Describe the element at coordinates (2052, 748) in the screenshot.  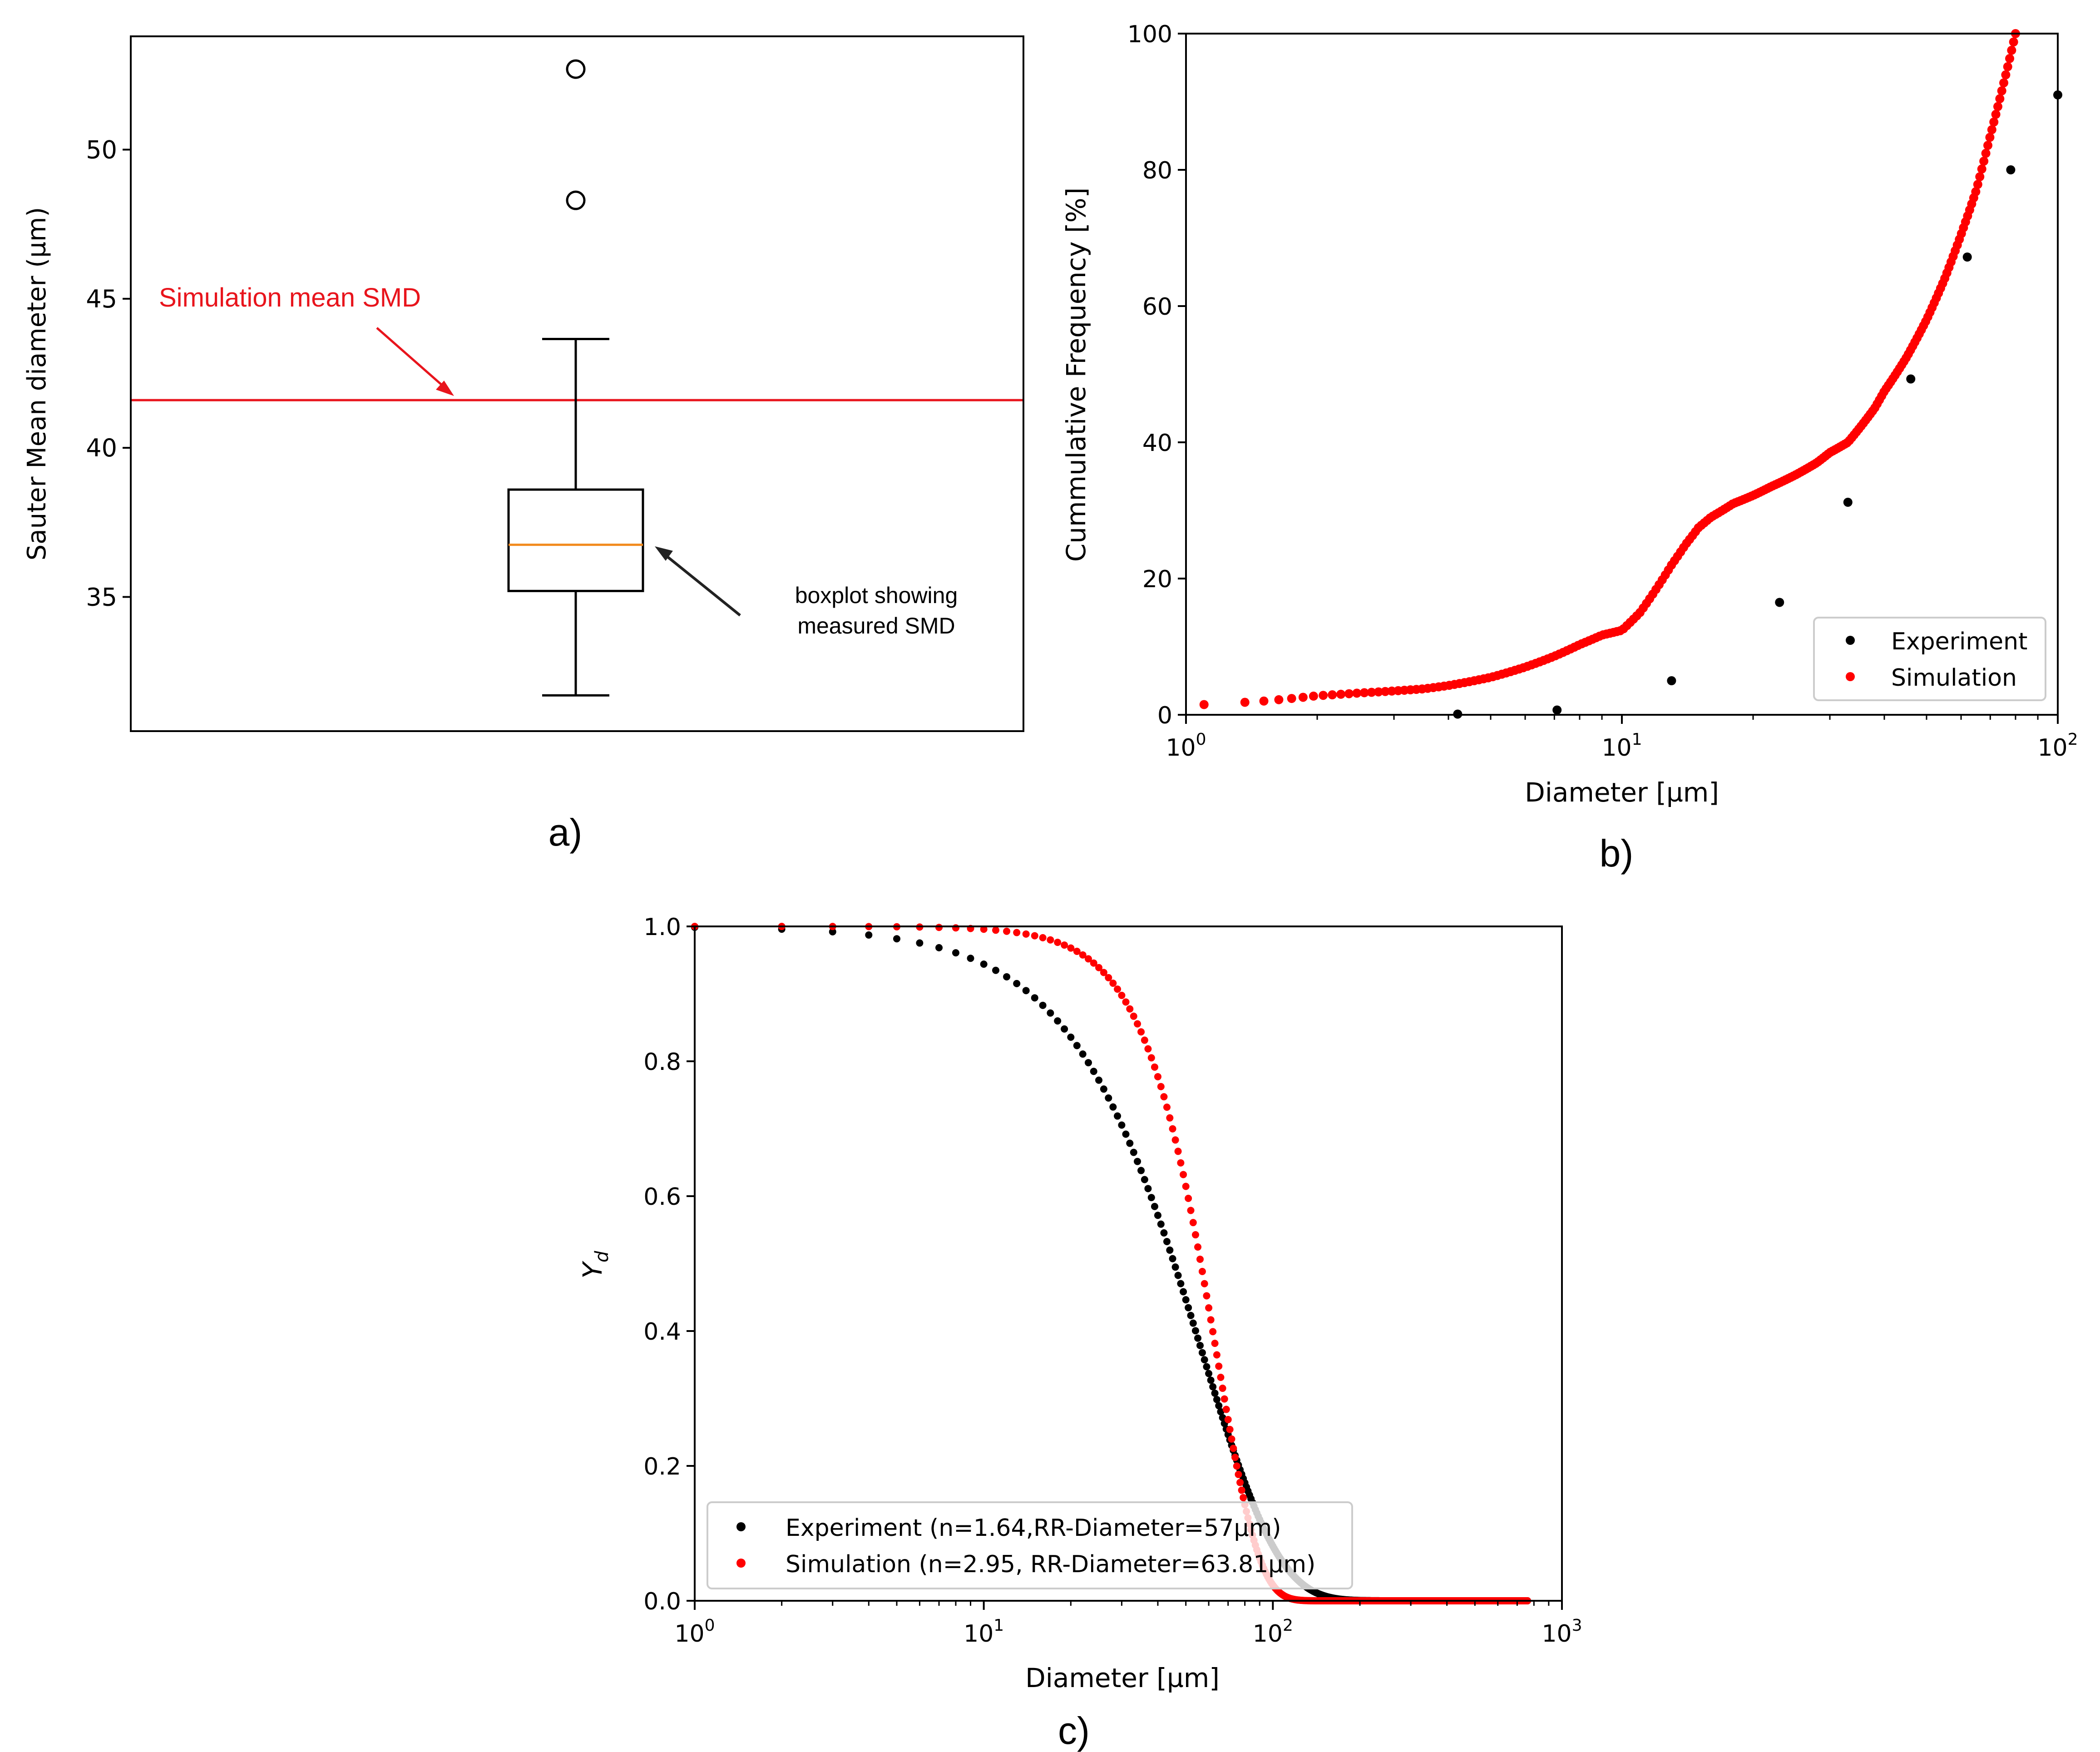
I see `panel-b-x-tick-base: 10` at that location.